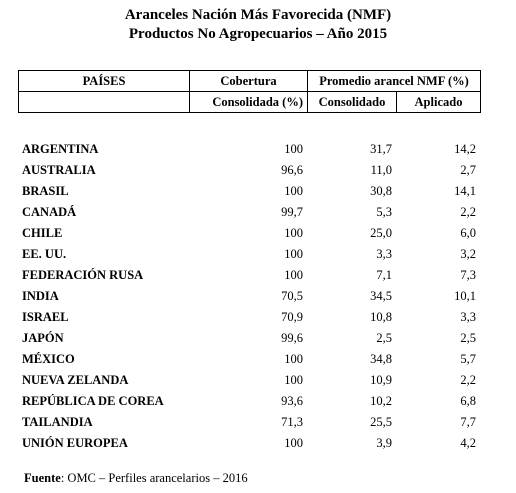 The height and width of the screenshot is (493, 516). I want to click on table-title: Aranceles Nación Más Favorecida (NMF), so click(258, 15).